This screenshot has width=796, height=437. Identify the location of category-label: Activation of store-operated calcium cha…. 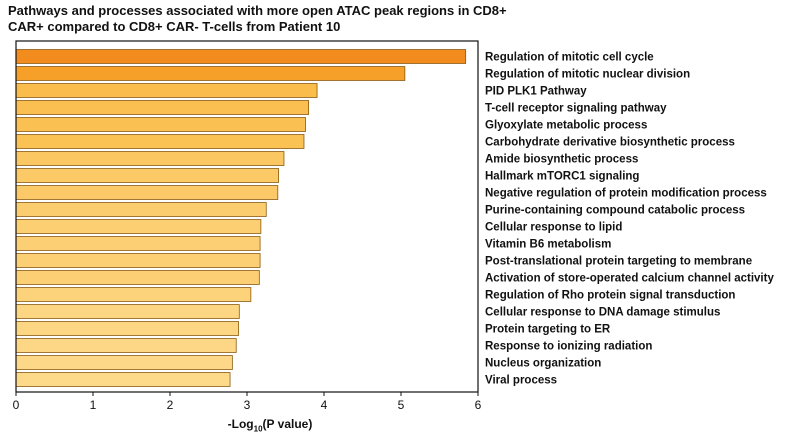
(629, 279).